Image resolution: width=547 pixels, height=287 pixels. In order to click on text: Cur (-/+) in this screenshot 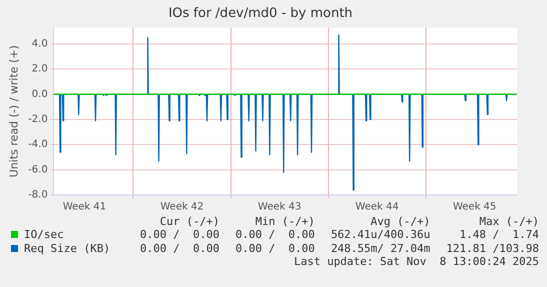, I will do `click(189, 221)`.